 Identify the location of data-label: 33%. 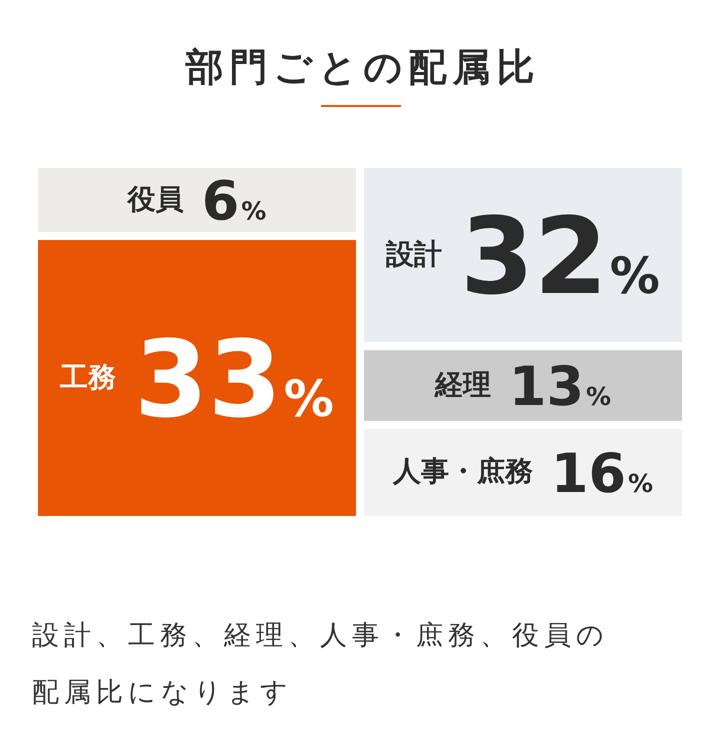
(234, 380).